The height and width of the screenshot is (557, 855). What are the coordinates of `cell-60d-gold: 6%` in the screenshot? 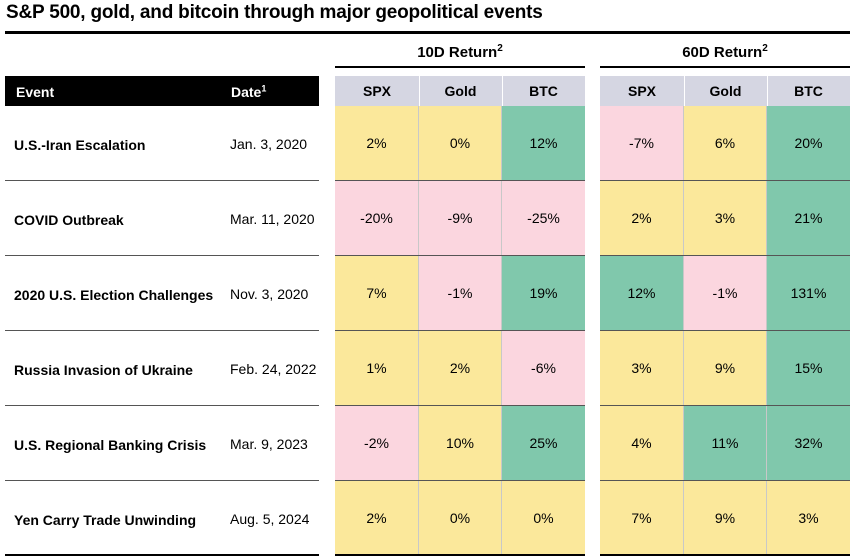 It's located at (725, 143).